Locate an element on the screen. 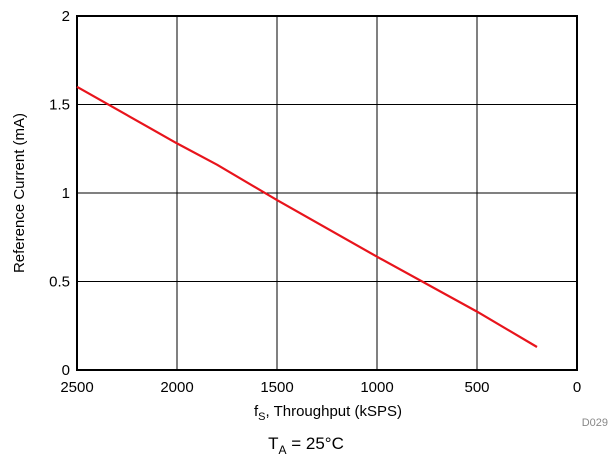 Image resolution: width=613 pixels, height=456 pixels. y-tick-label: 1.5 is located at coordinates (59, 105).